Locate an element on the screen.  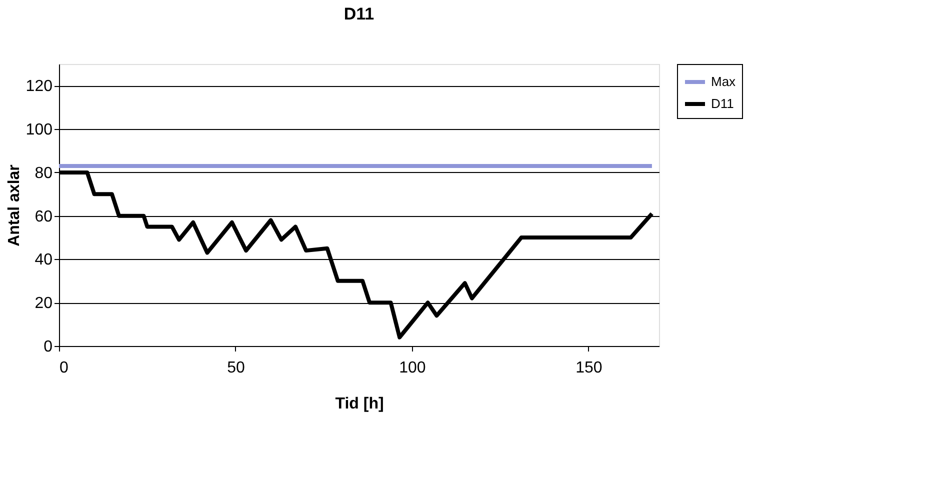
y-tick-label: 0 is located at coordinates (48, 347).